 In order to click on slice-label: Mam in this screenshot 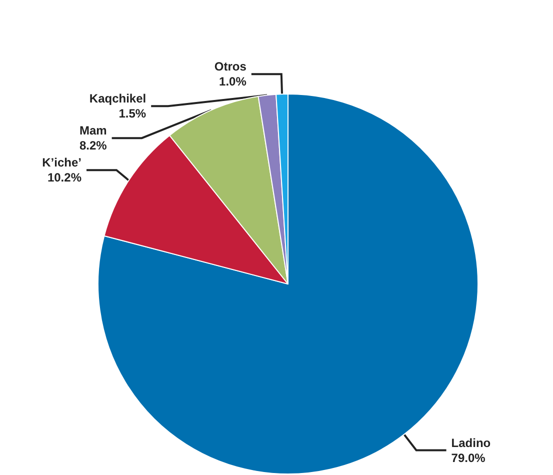, I will do `click(93, 131)`.